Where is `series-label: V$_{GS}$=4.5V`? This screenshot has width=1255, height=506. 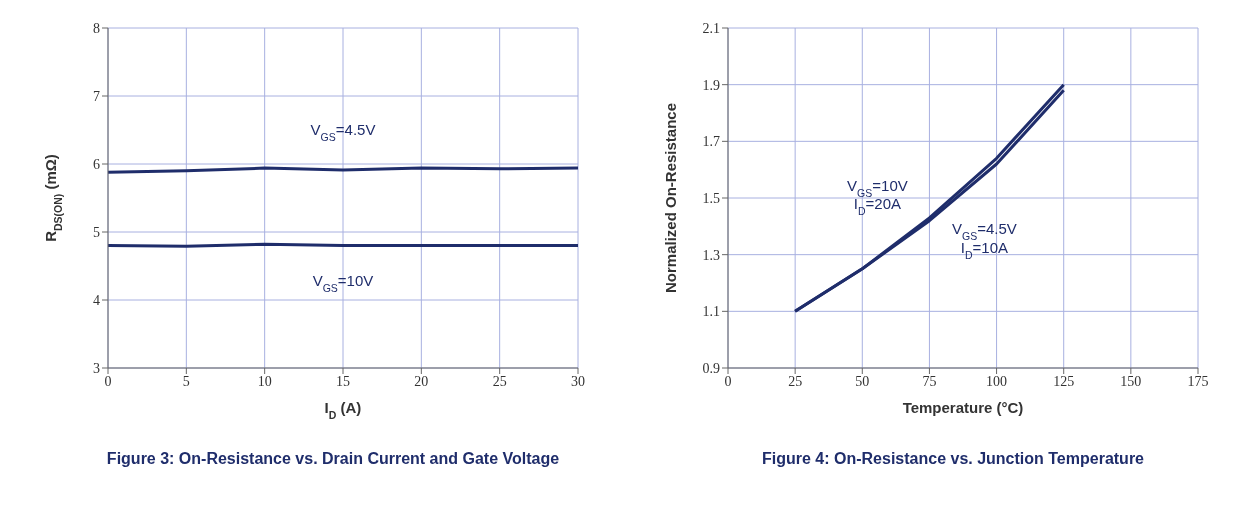 series-label: V$_{GS}$=4.5V is located at coordinates (343, 132).